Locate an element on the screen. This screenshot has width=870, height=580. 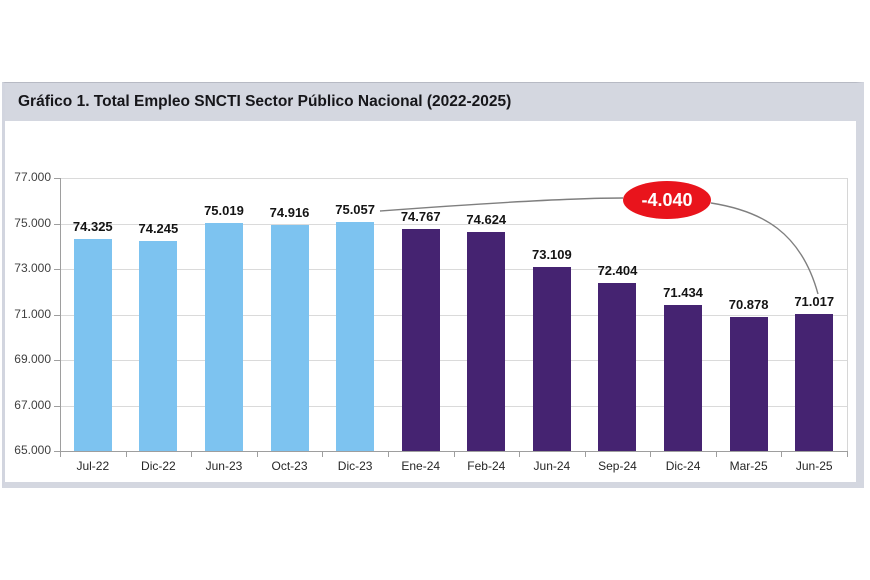
plot-border-right is located at coordinates (847, 314).